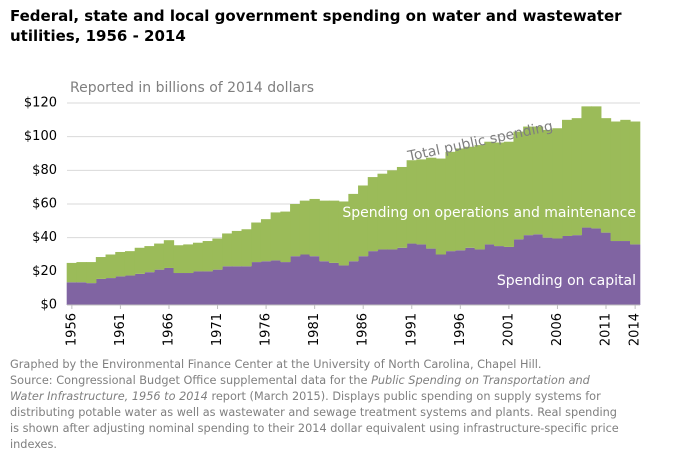 This screenshot has width=676, height=453. I want to click on x-tick-label: 2001, so click(508, 329).